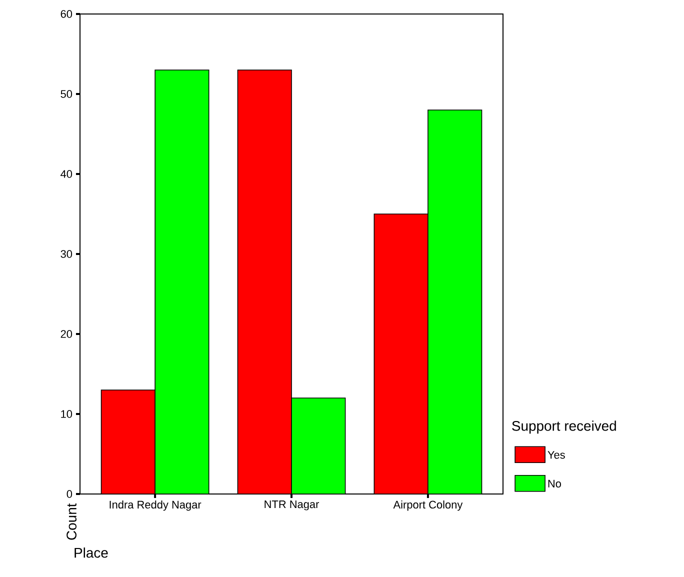 The image size is (684, 577). Describe the element at coordinates (66, 254) in the screenshot. I see `y-tick-label: 30` at that location.